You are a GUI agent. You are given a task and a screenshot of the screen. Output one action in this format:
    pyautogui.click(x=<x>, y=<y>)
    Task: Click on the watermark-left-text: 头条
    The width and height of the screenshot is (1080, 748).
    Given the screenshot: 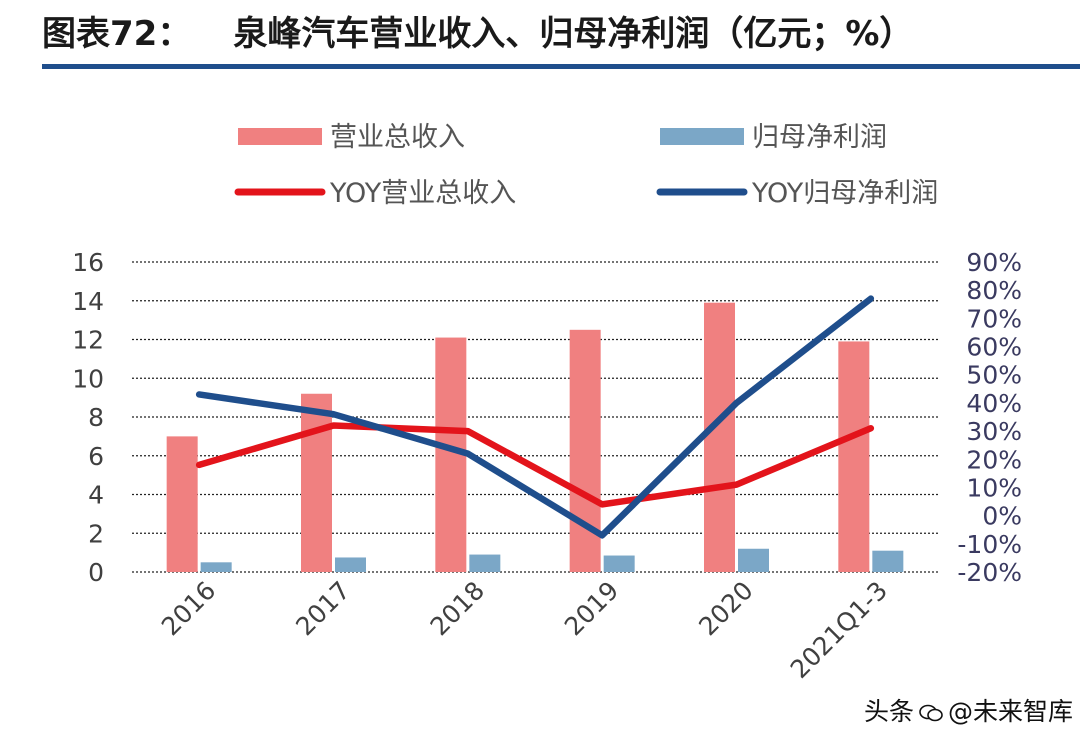 What is the action you would take?
    pyautogui.click(x=889, y=711)
    